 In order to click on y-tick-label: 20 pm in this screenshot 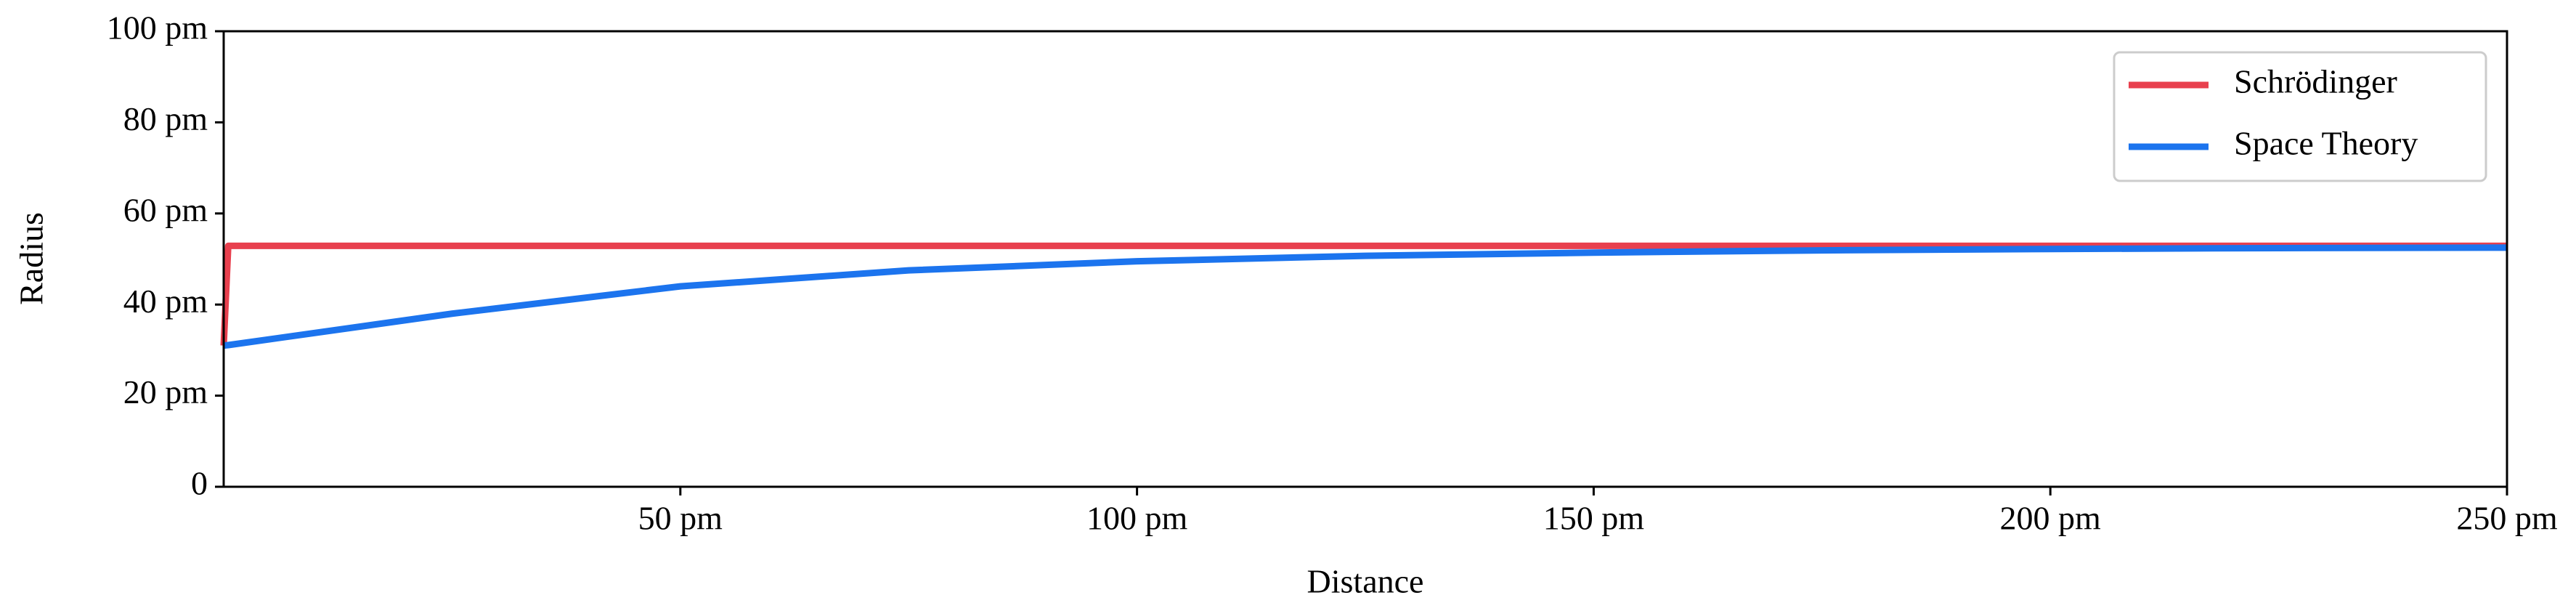, I will do `click(165, 391)`.